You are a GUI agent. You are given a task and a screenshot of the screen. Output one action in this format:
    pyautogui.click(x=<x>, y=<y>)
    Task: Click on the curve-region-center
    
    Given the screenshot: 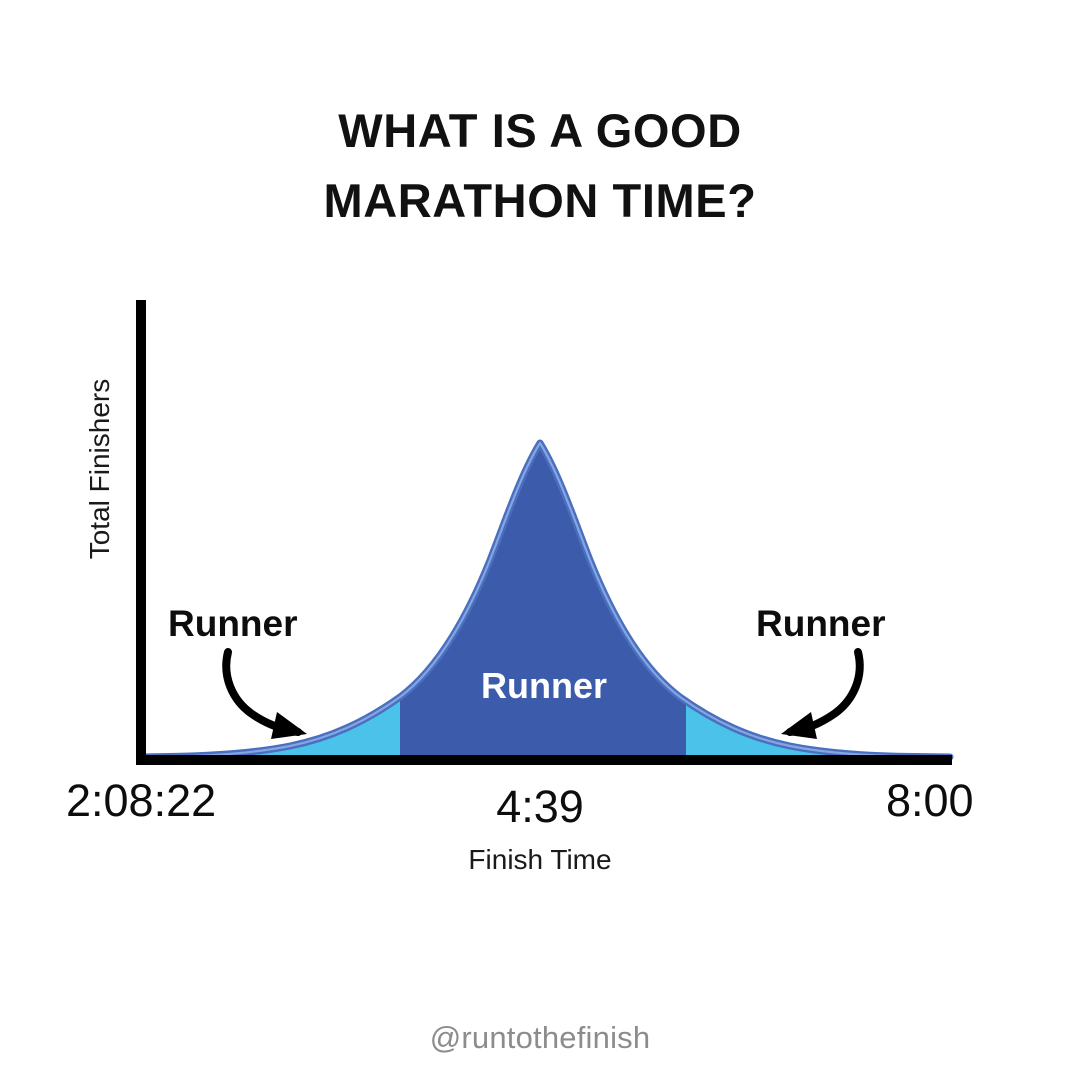 What is the action you would take?
    pyautogui.click(x=543, y=600)
    